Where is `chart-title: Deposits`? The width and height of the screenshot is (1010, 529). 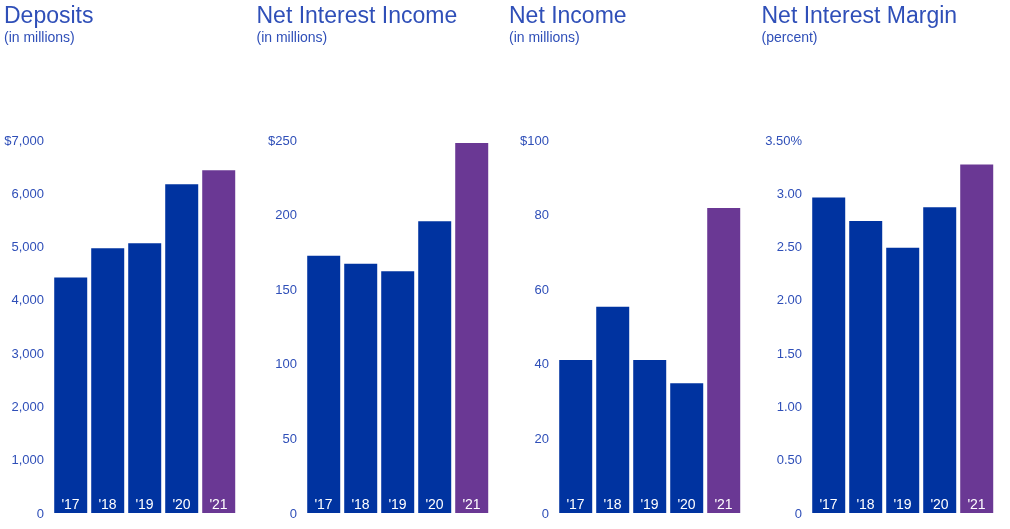 chart-title: Deposits is located at coordinates (49, 15).